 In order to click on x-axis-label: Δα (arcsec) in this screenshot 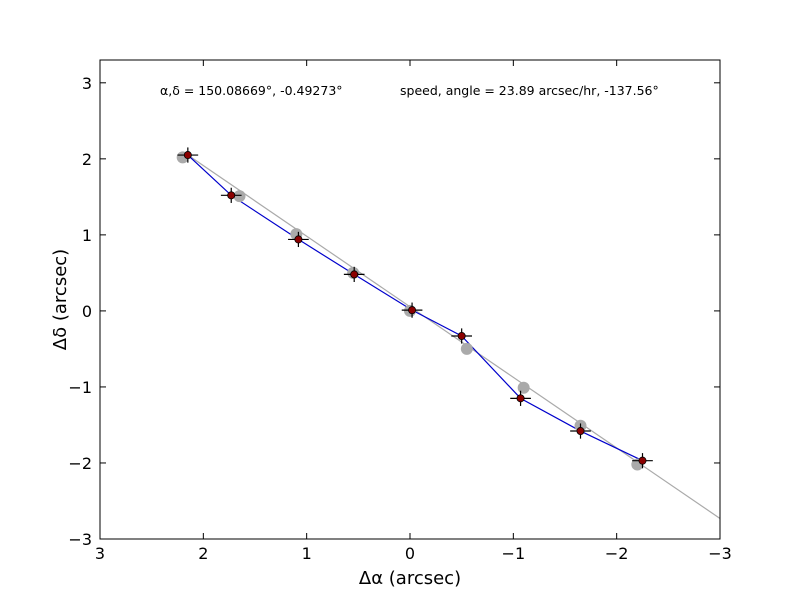, I will do `click(410, 578)`.